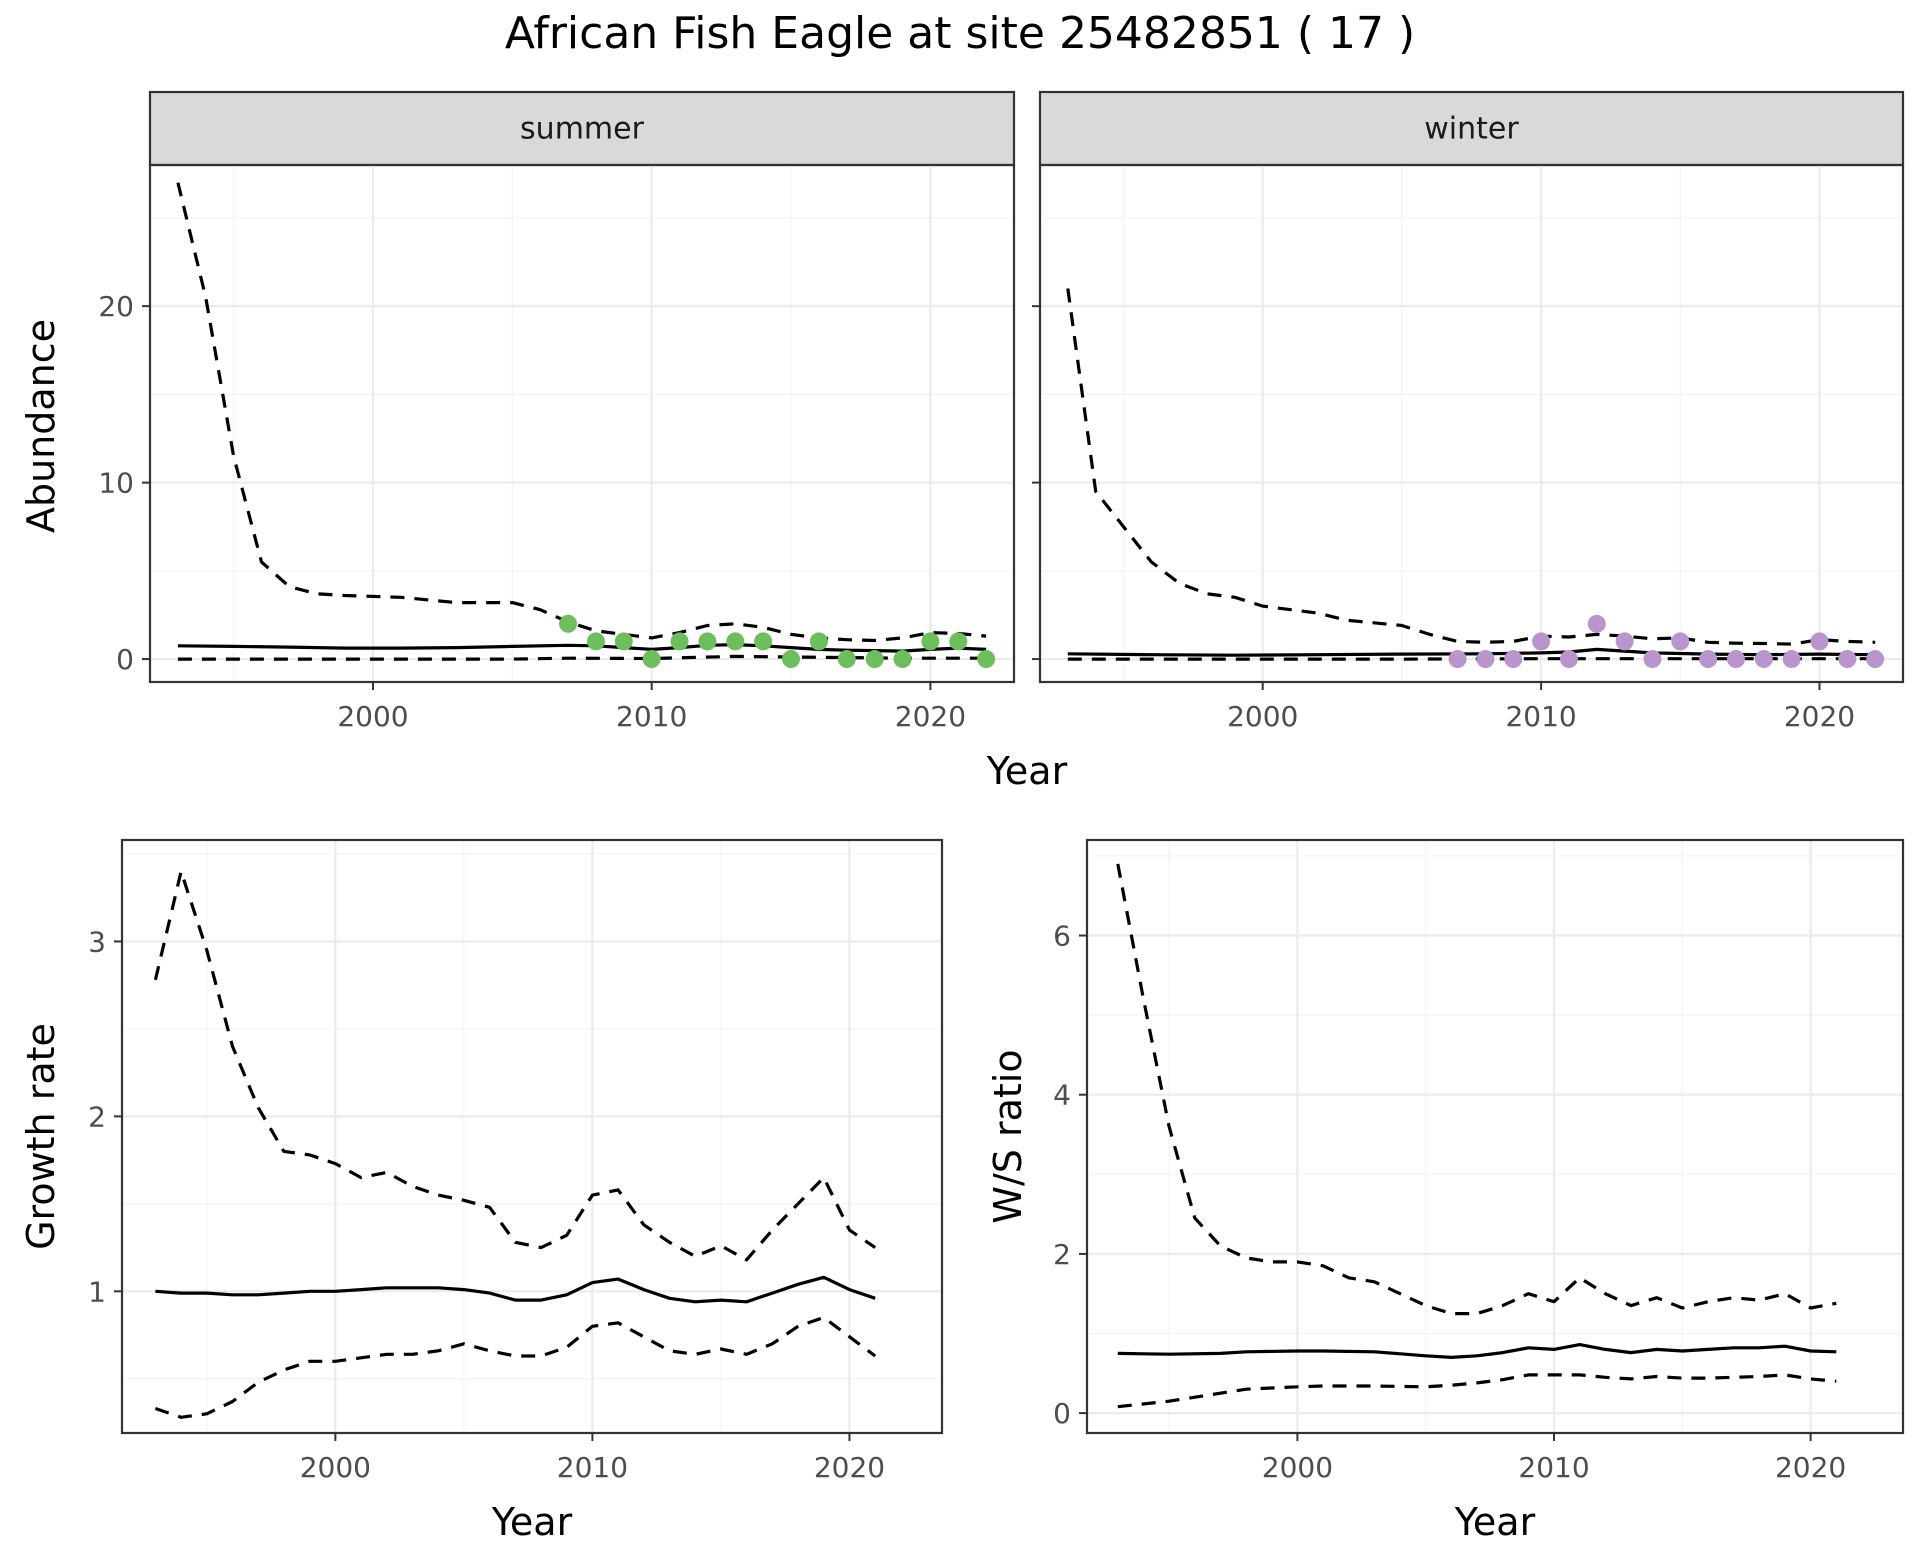  I want to click on y-tick-label: 1, so click(97, 1291).